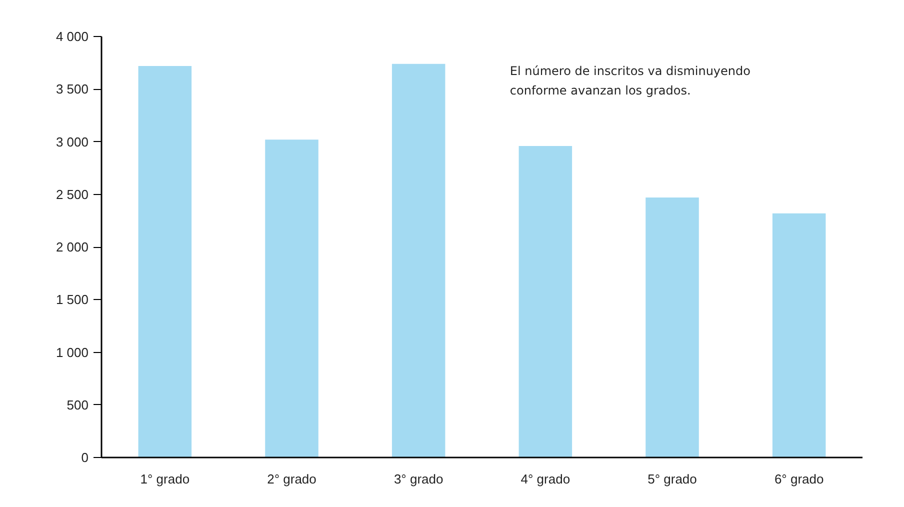 This screenshot has width=904, height=507. I want to click on x-tick-label: 3° grado, so click(419, 479).